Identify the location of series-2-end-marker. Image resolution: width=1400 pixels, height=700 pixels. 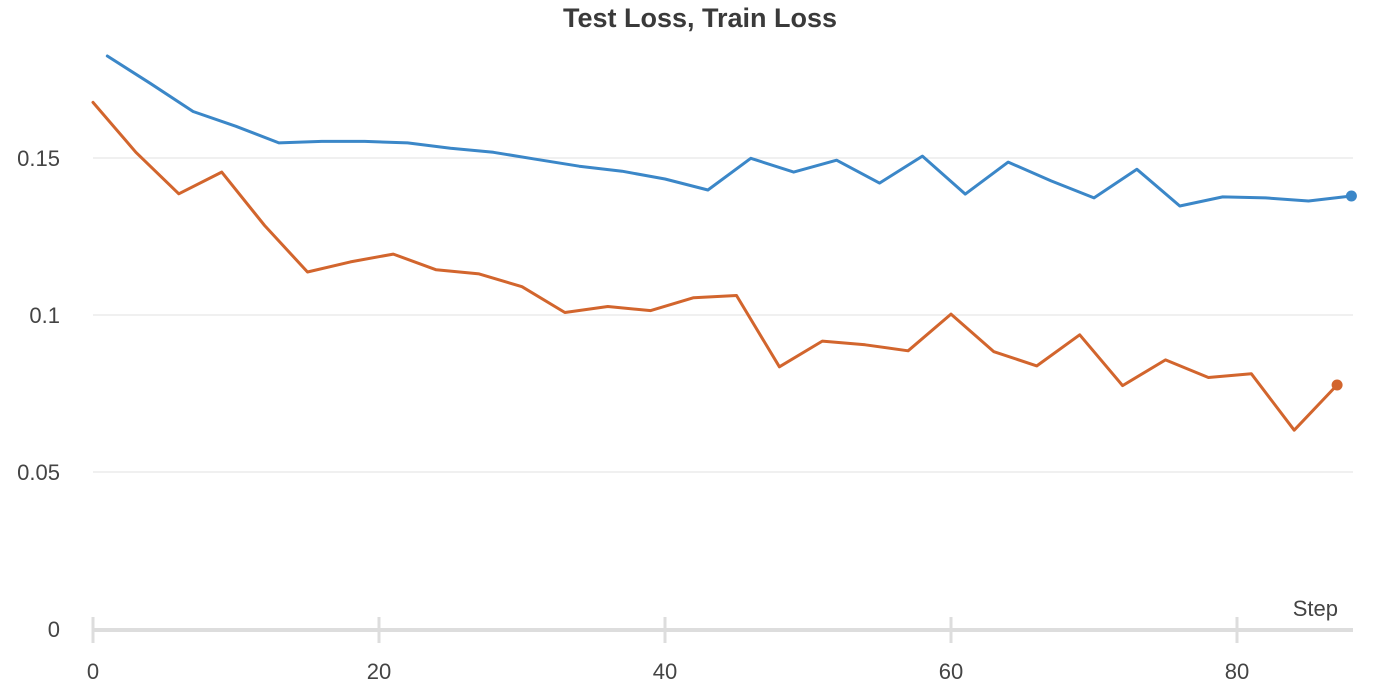
(1337, 385).